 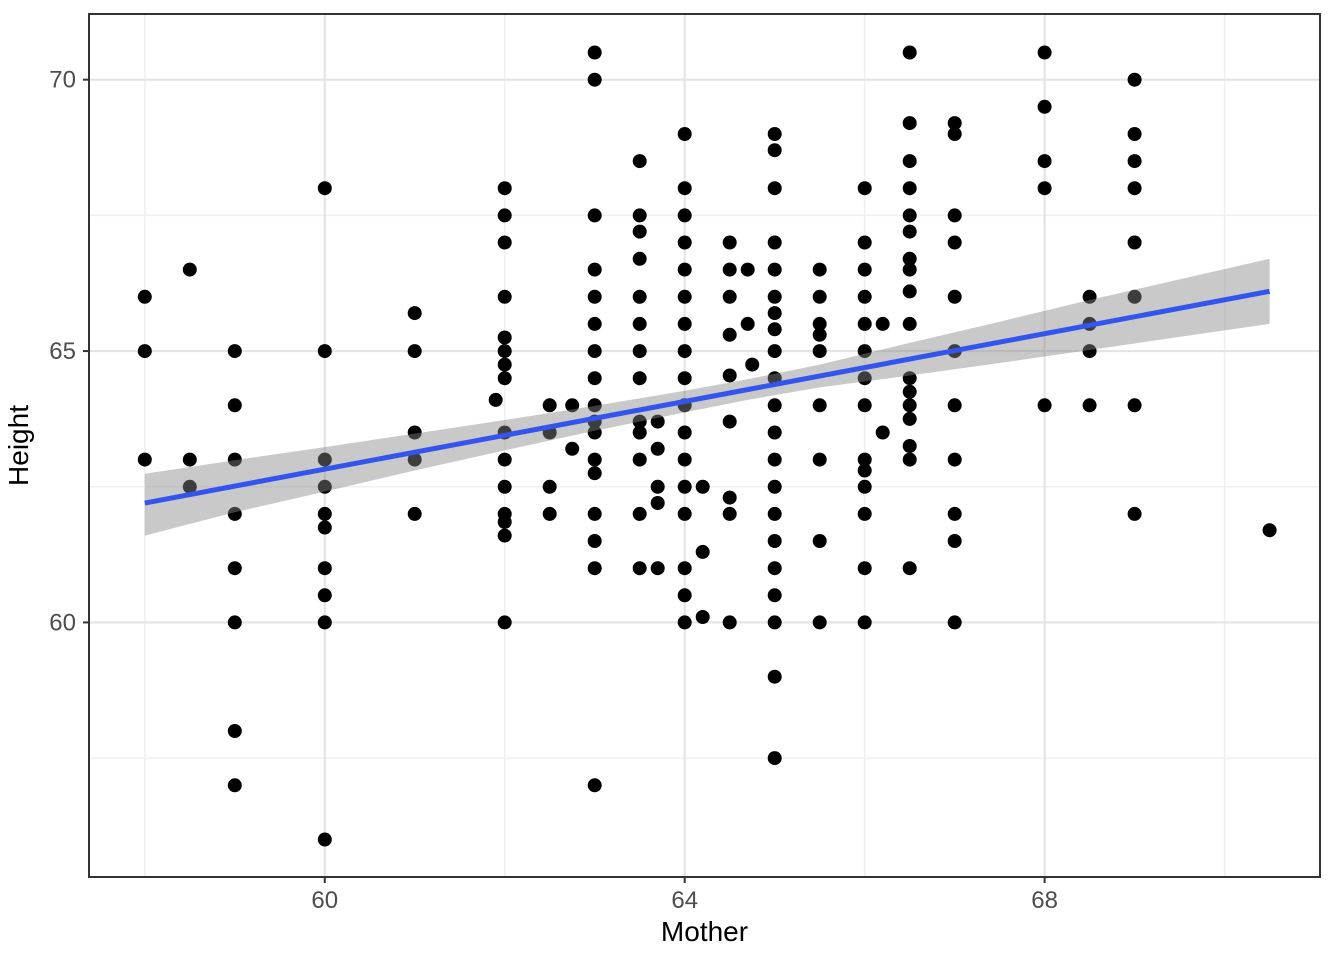 What do you see at coordinates (62, 352) in the screenshot?
I see `y-axis-tick-labels: 60 65 70` at bounding box center [62, 352].